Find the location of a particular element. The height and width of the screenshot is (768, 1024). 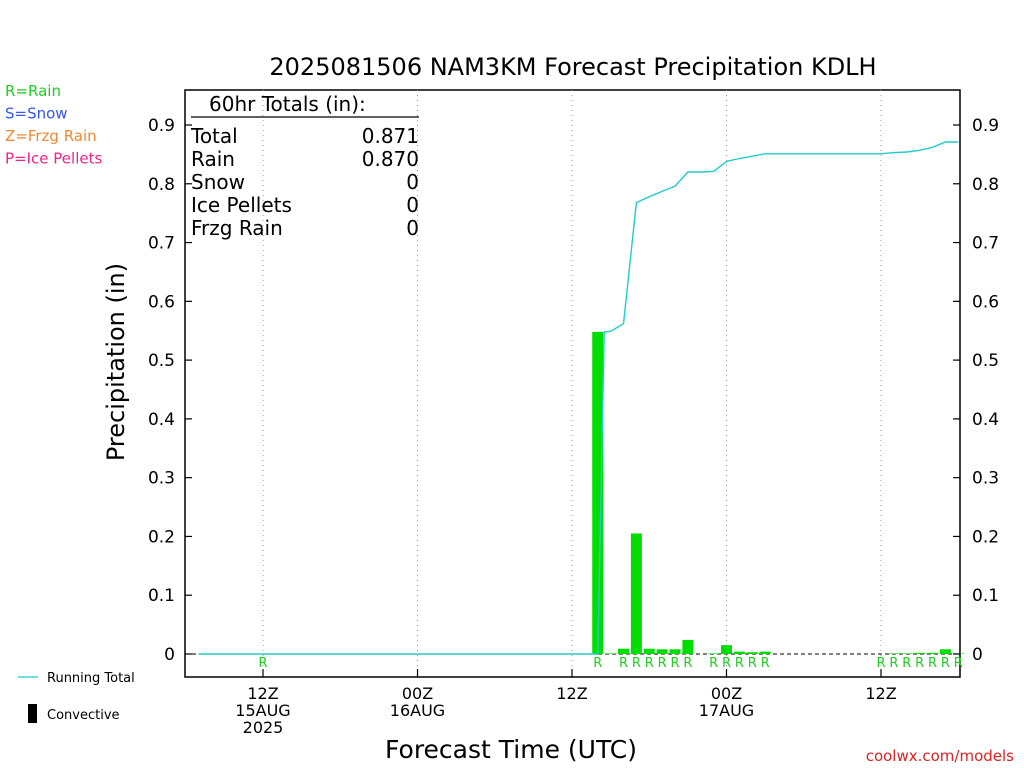

y-tick-label-right: 0.2 is located at coordinates (985, 537).